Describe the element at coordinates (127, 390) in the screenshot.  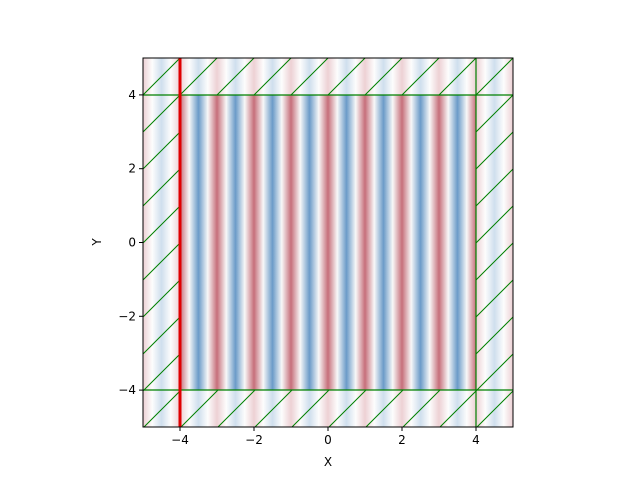
I see `y-tick-label: −4` at that location.